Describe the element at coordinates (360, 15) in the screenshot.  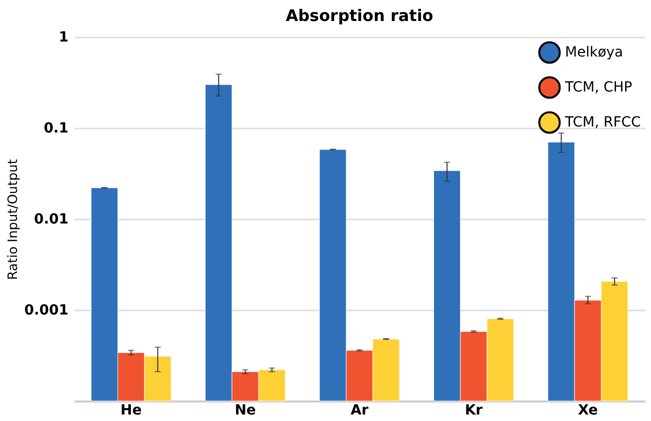
I see `chart-title: Absorption ratio` at that location.